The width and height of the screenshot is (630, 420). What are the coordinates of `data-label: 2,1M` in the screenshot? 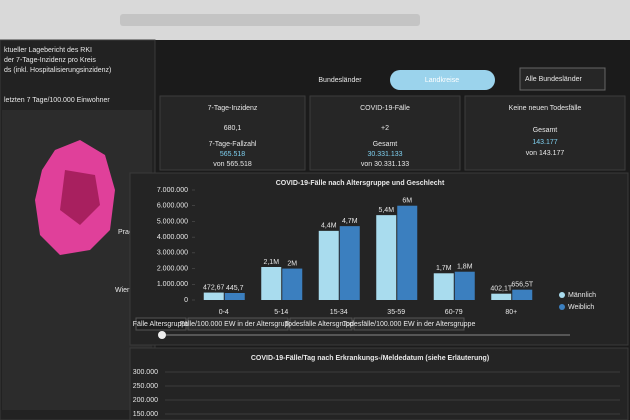 It's located at (271, 262).